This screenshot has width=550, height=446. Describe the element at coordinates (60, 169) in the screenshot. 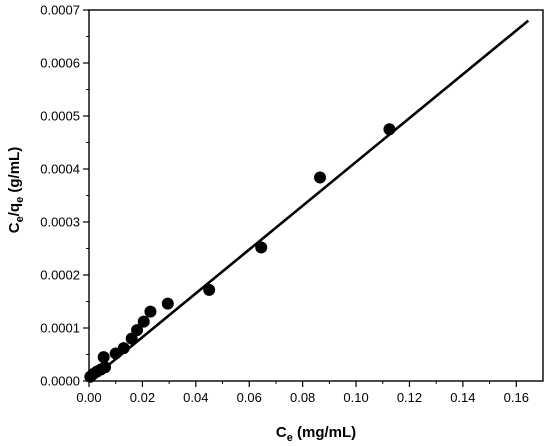

I see `y-tick-label: 0.0004` at that location.